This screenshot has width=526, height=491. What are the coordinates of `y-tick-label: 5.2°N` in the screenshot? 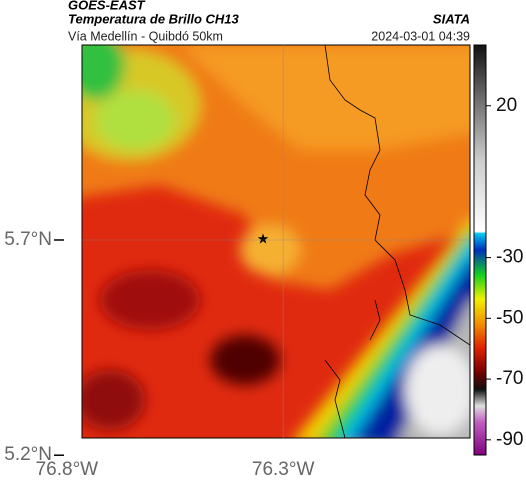 It's located at (28, 454).